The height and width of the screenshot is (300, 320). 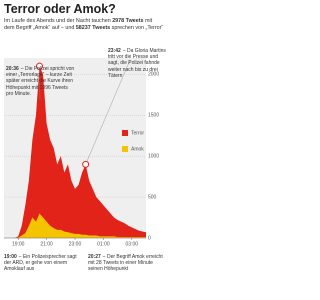 I want to click on annotation-time: 23:42, so click(x=114, y=51).